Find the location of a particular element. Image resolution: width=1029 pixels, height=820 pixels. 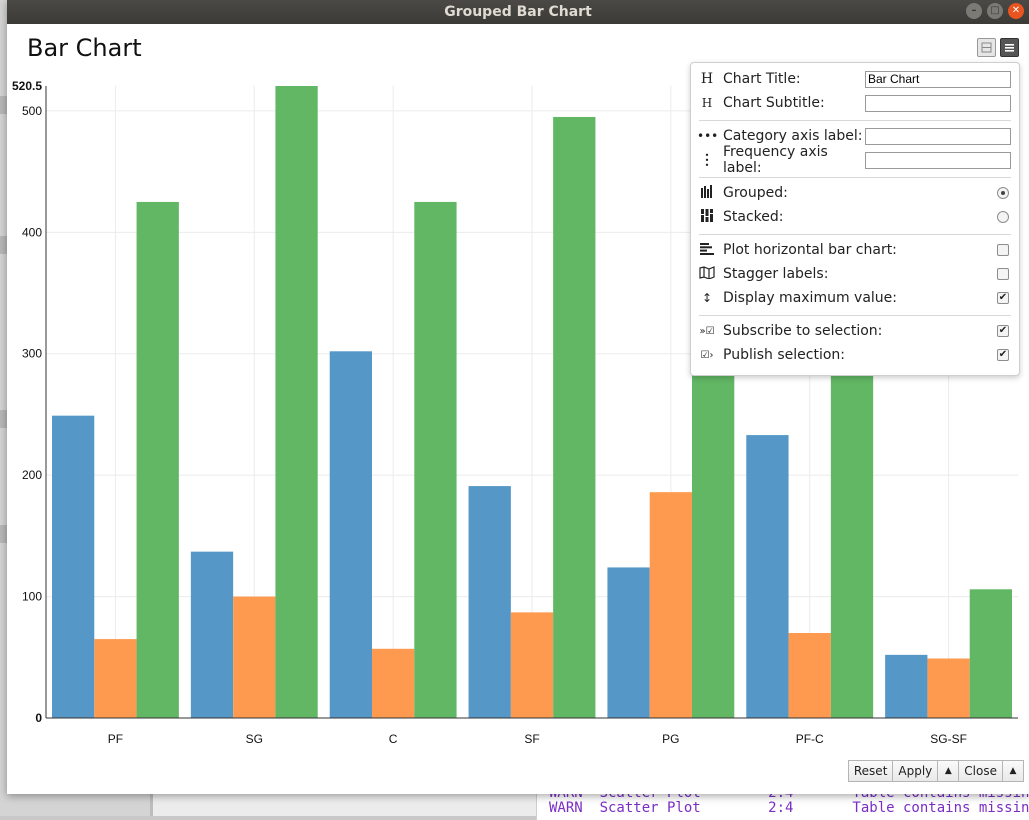

chart-title: Bar Chart is located at coordinates (84, 48).